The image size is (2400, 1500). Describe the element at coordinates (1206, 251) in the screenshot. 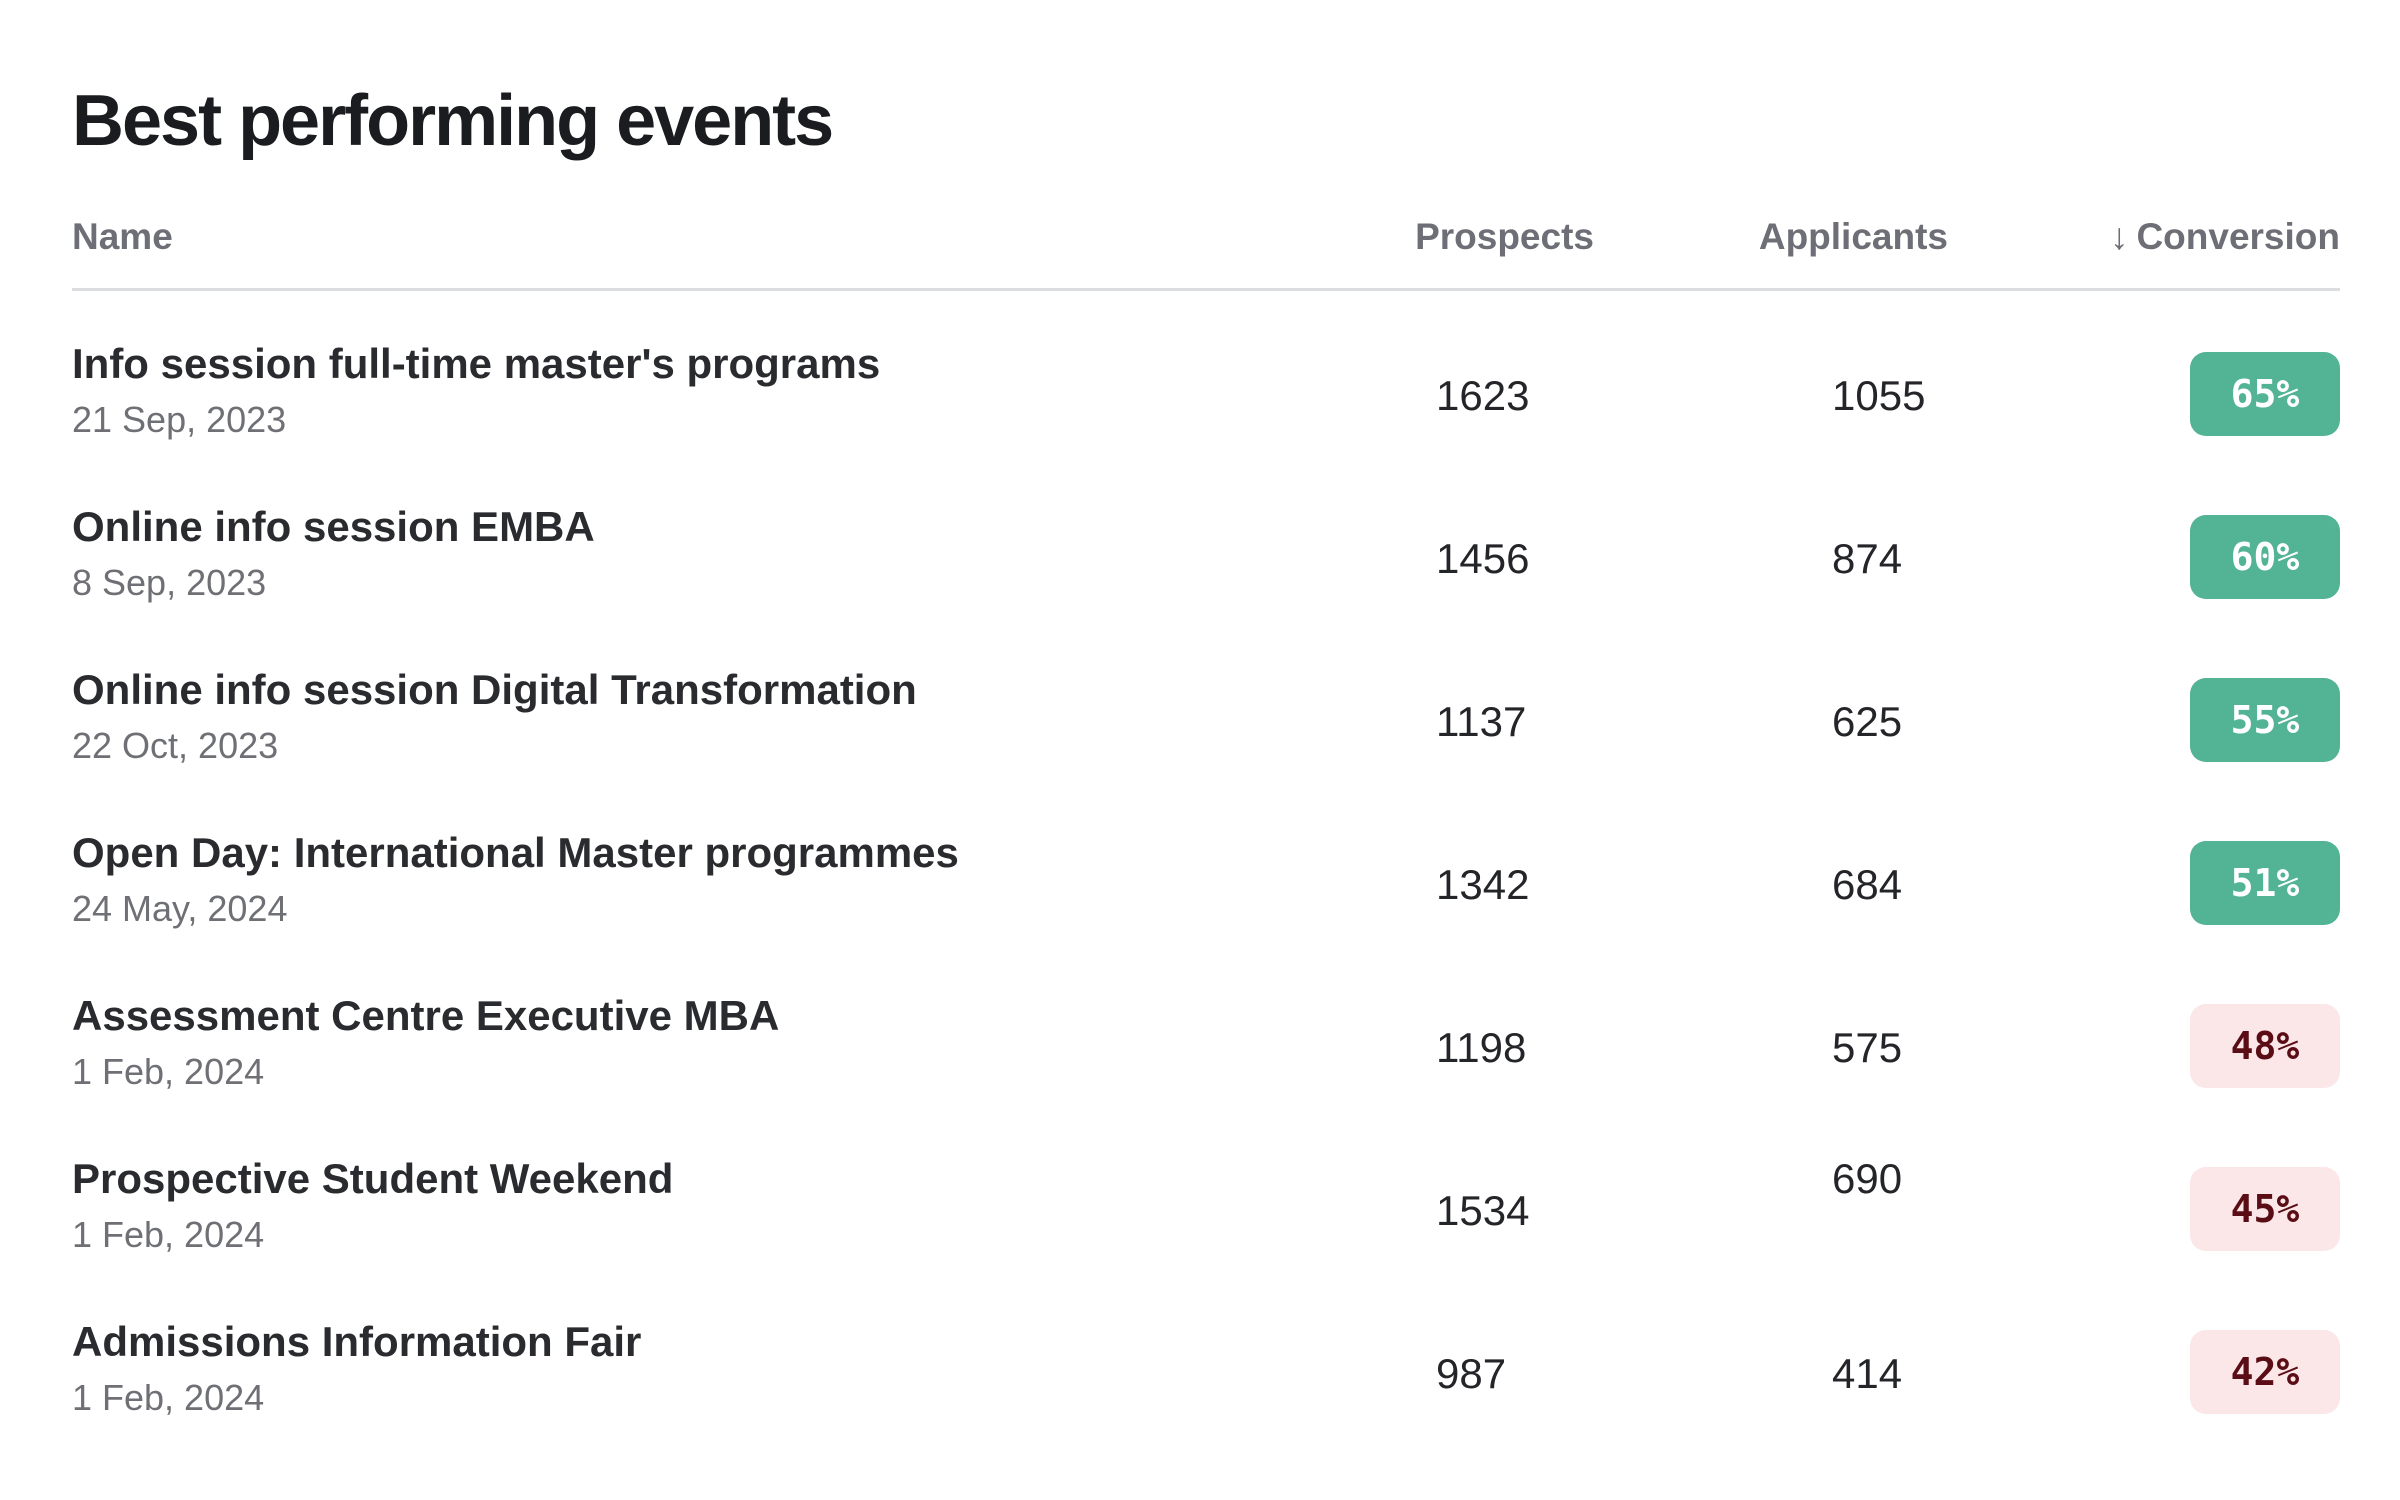

I see `table-header: Name Prospects Applicants ↓ Conversion` at that location.